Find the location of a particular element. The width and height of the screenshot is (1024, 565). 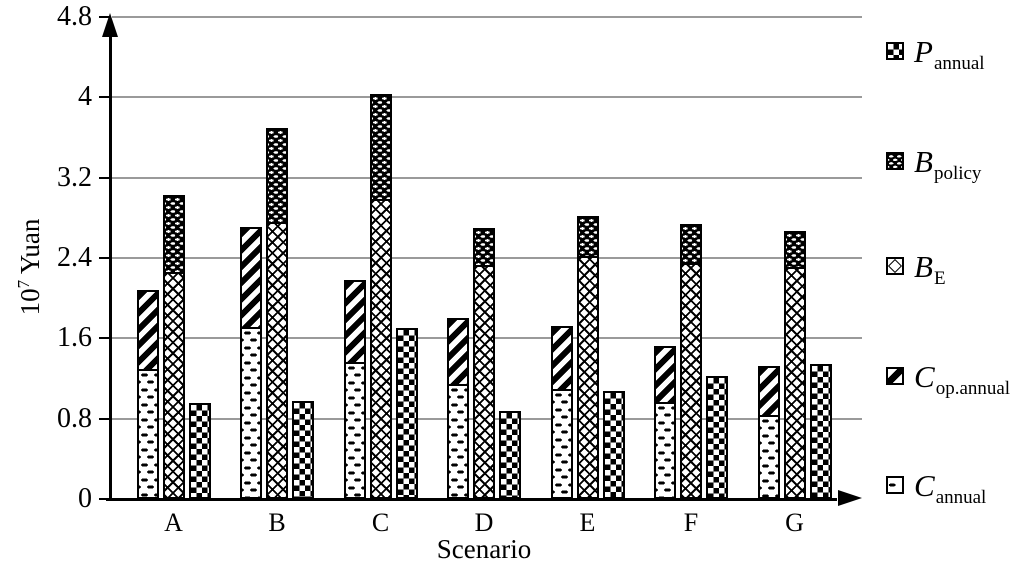

legend-label-C_op.annual: Cop.annual is located at coordinates (962, 379).